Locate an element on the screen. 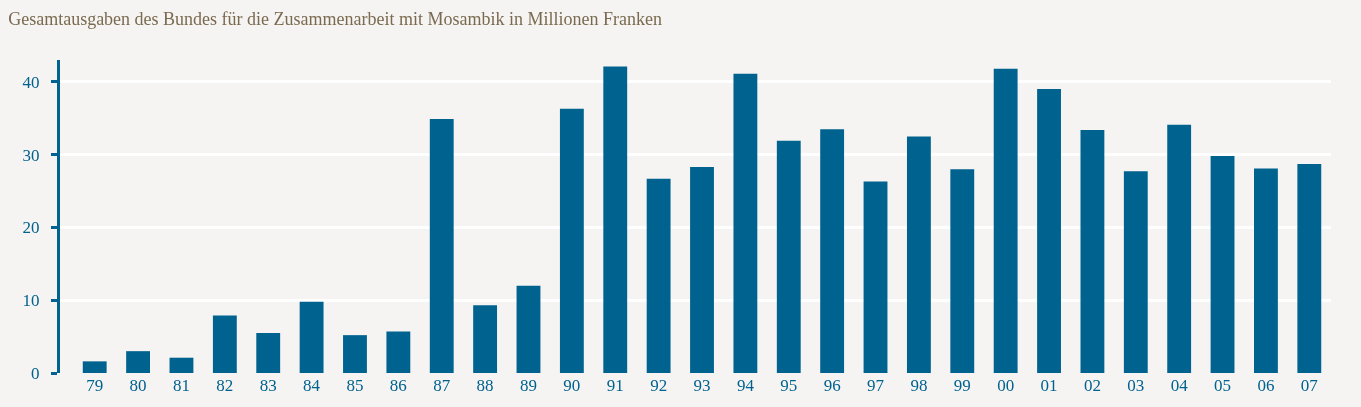 The width and height of the screenshot is (1361, 407). y-tick-label: 30 is located at coordinates (31, 155).